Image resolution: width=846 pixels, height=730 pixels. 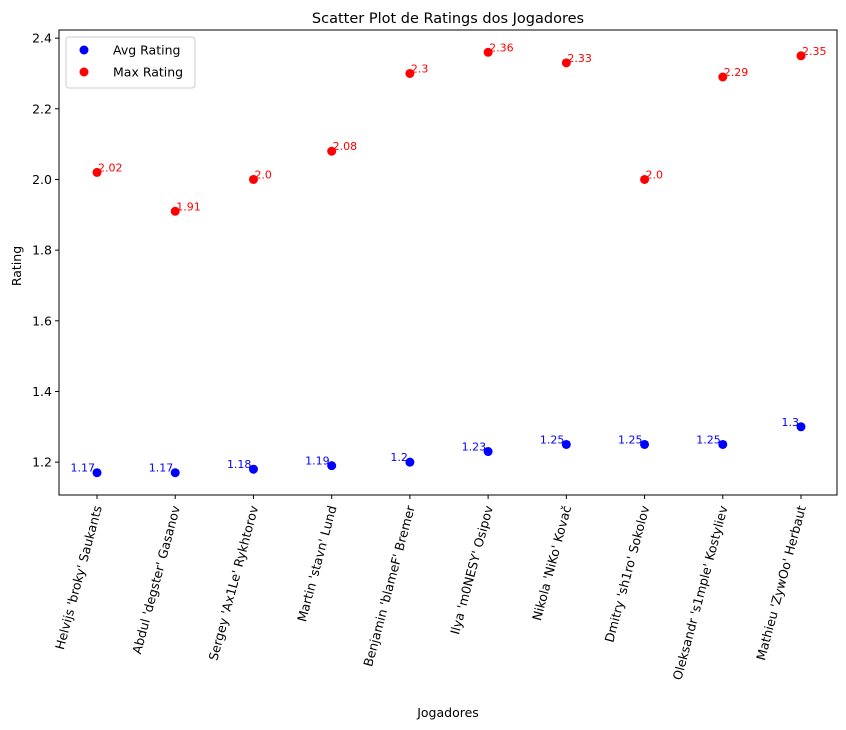 I want to click on legend-max-label: Max Rating, so click(x=148, y=72).